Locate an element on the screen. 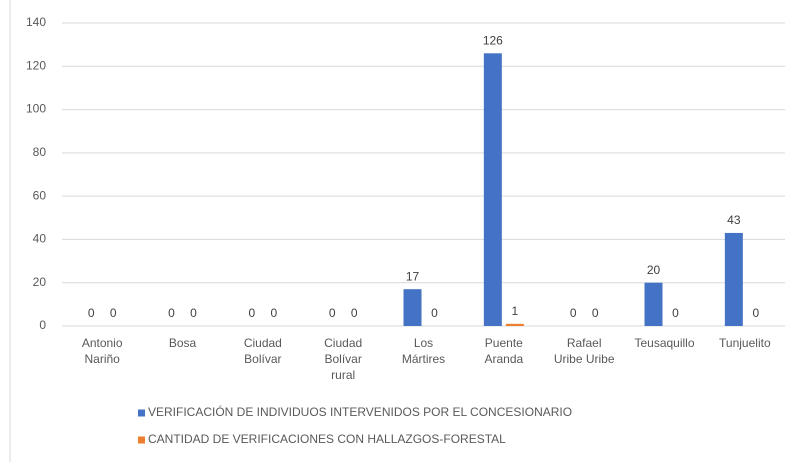  x-tick-label: Tunjuelito is located at coordinates (745, 343).